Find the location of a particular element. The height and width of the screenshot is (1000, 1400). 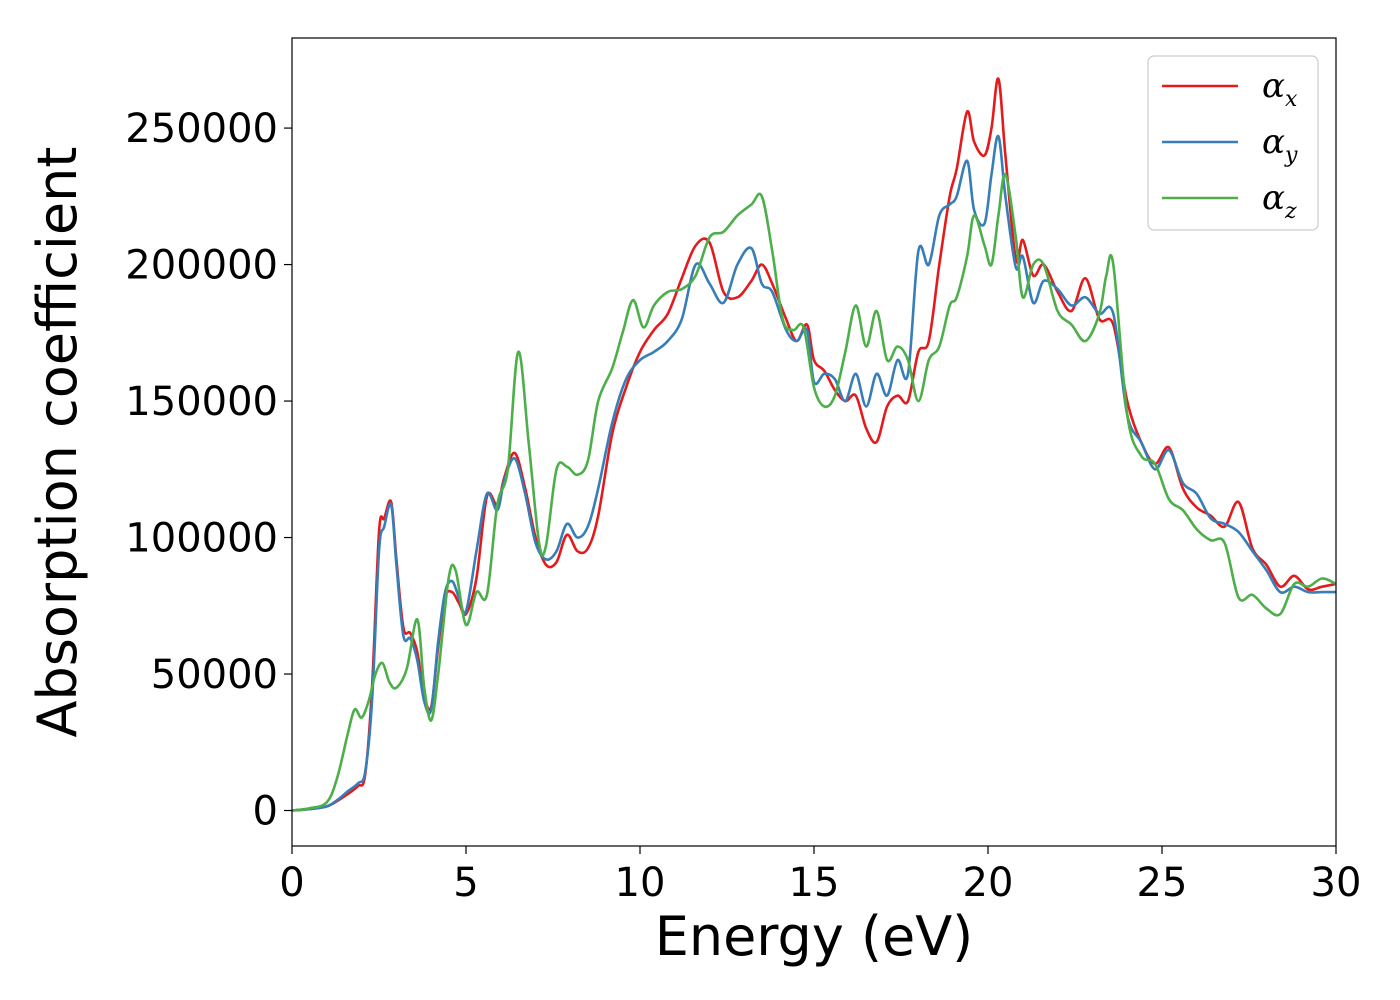

y-tick-label: 200000 is located at coordinates (201, 266).